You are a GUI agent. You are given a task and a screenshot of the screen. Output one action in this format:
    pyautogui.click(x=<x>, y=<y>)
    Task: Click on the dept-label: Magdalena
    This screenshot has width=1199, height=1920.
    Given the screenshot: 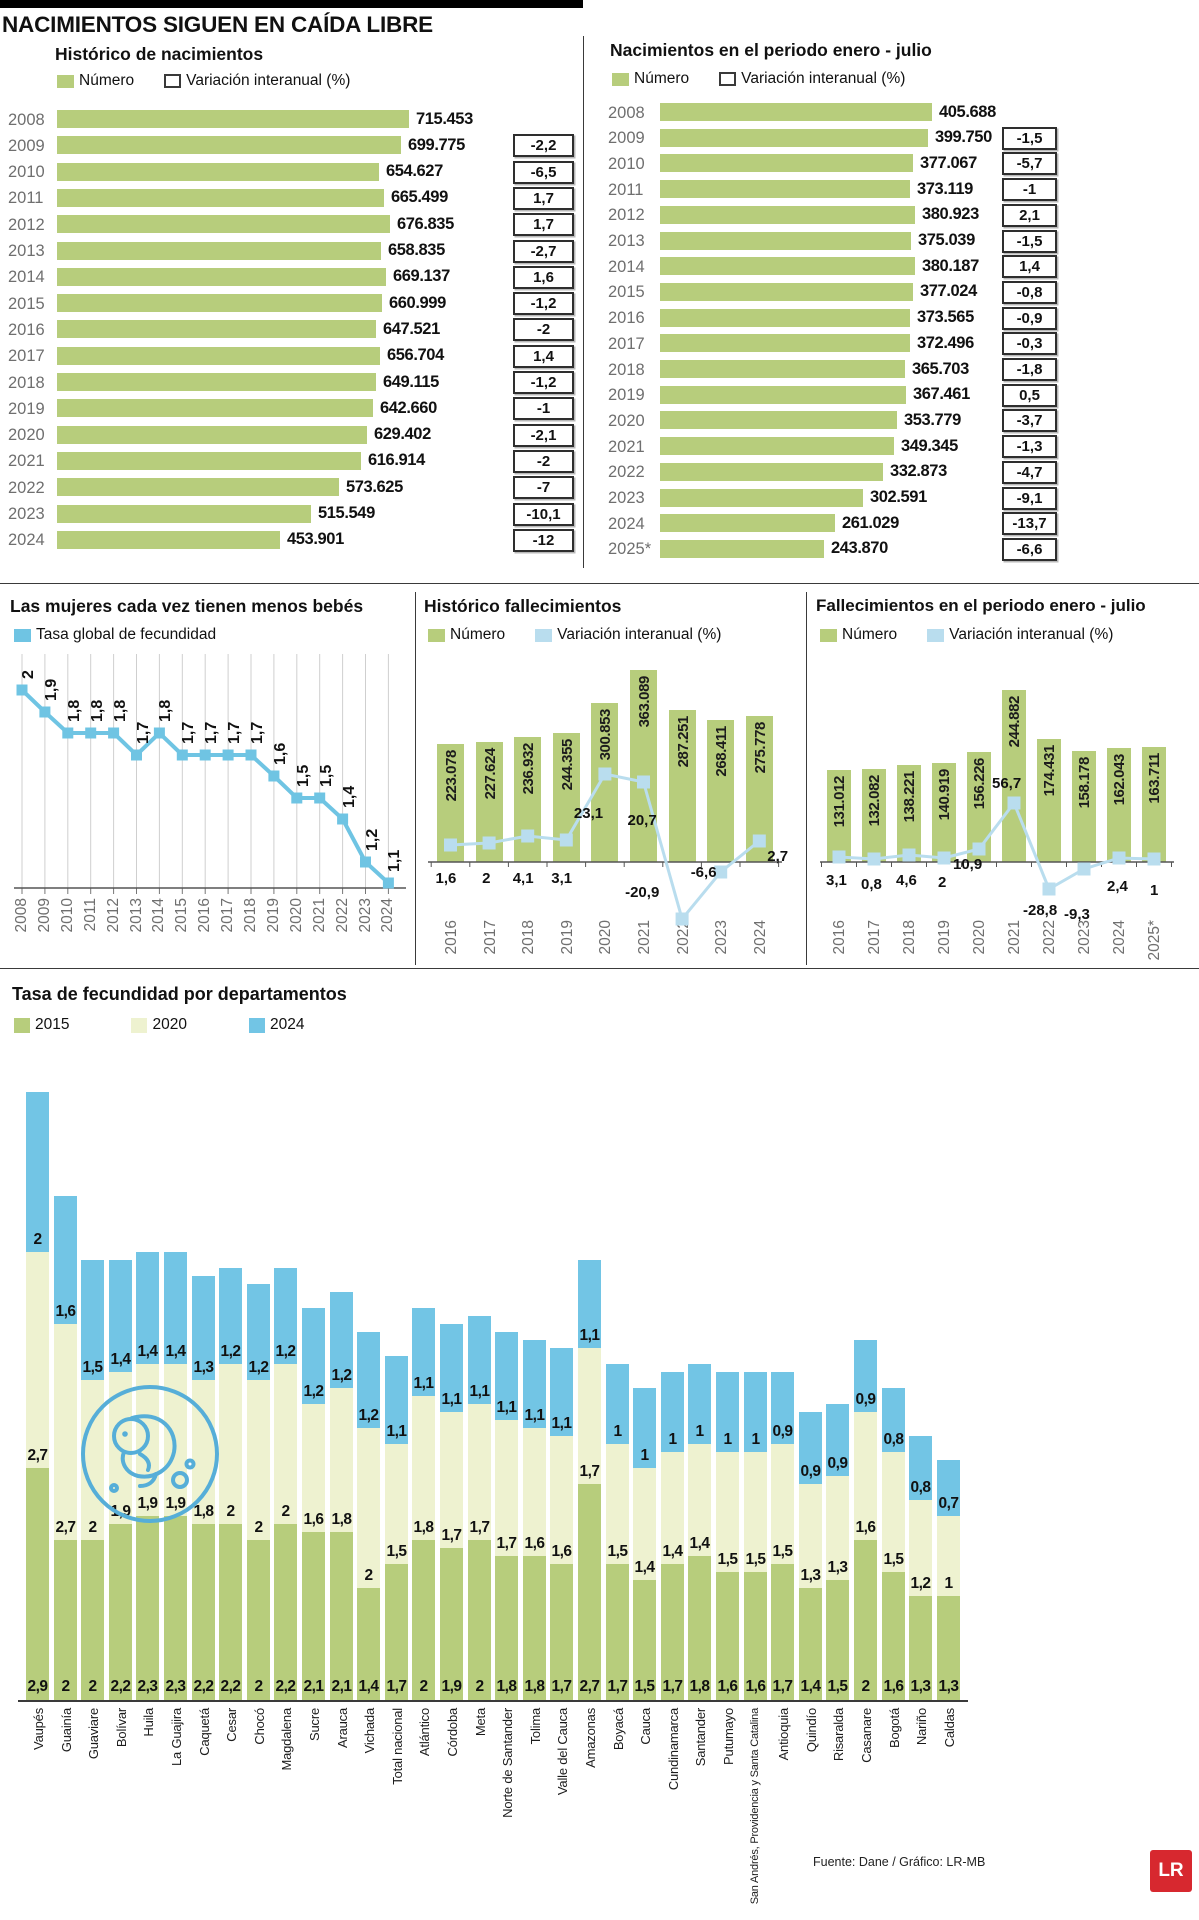 What is the action you would take?
    pyautogui.click(x=286, y=1739)
    